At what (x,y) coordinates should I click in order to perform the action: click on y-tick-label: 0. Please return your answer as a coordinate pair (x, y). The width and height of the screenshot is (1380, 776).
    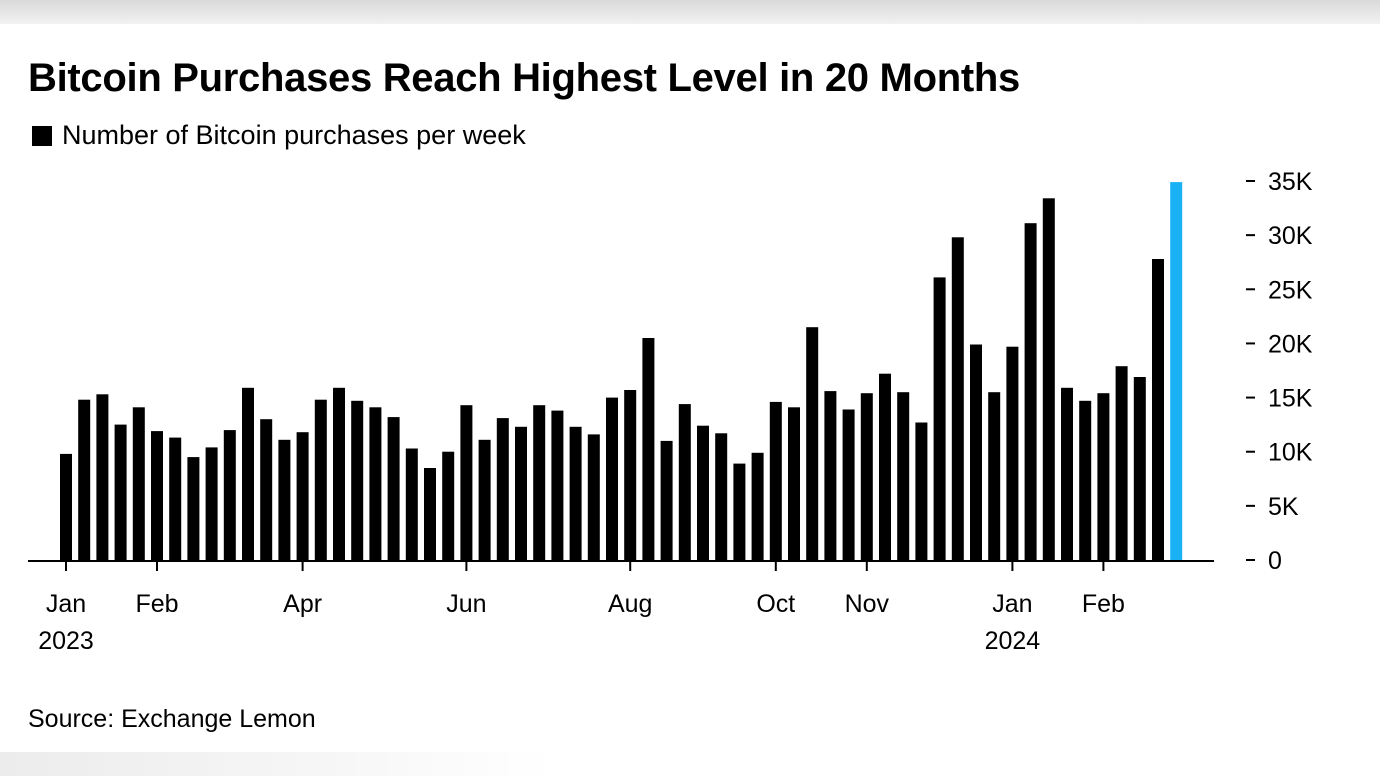
    Looking at the image, I should click on (1275, 561).